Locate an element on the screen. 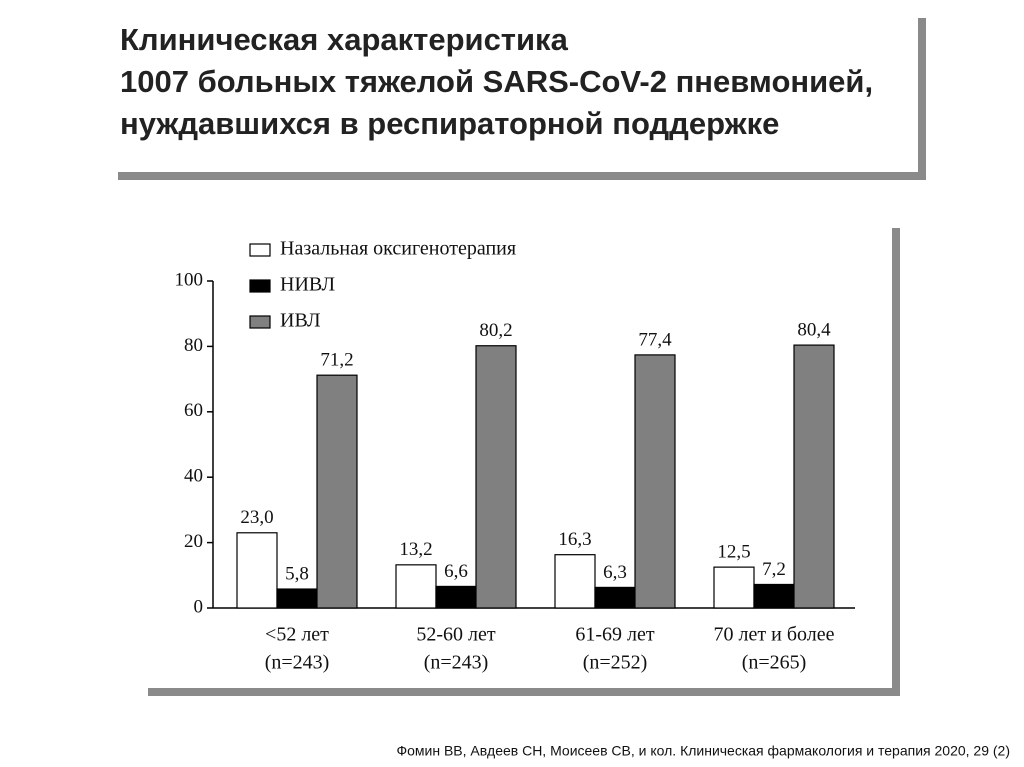  y-tick-label: 20 is located at coordinates (193, 541).